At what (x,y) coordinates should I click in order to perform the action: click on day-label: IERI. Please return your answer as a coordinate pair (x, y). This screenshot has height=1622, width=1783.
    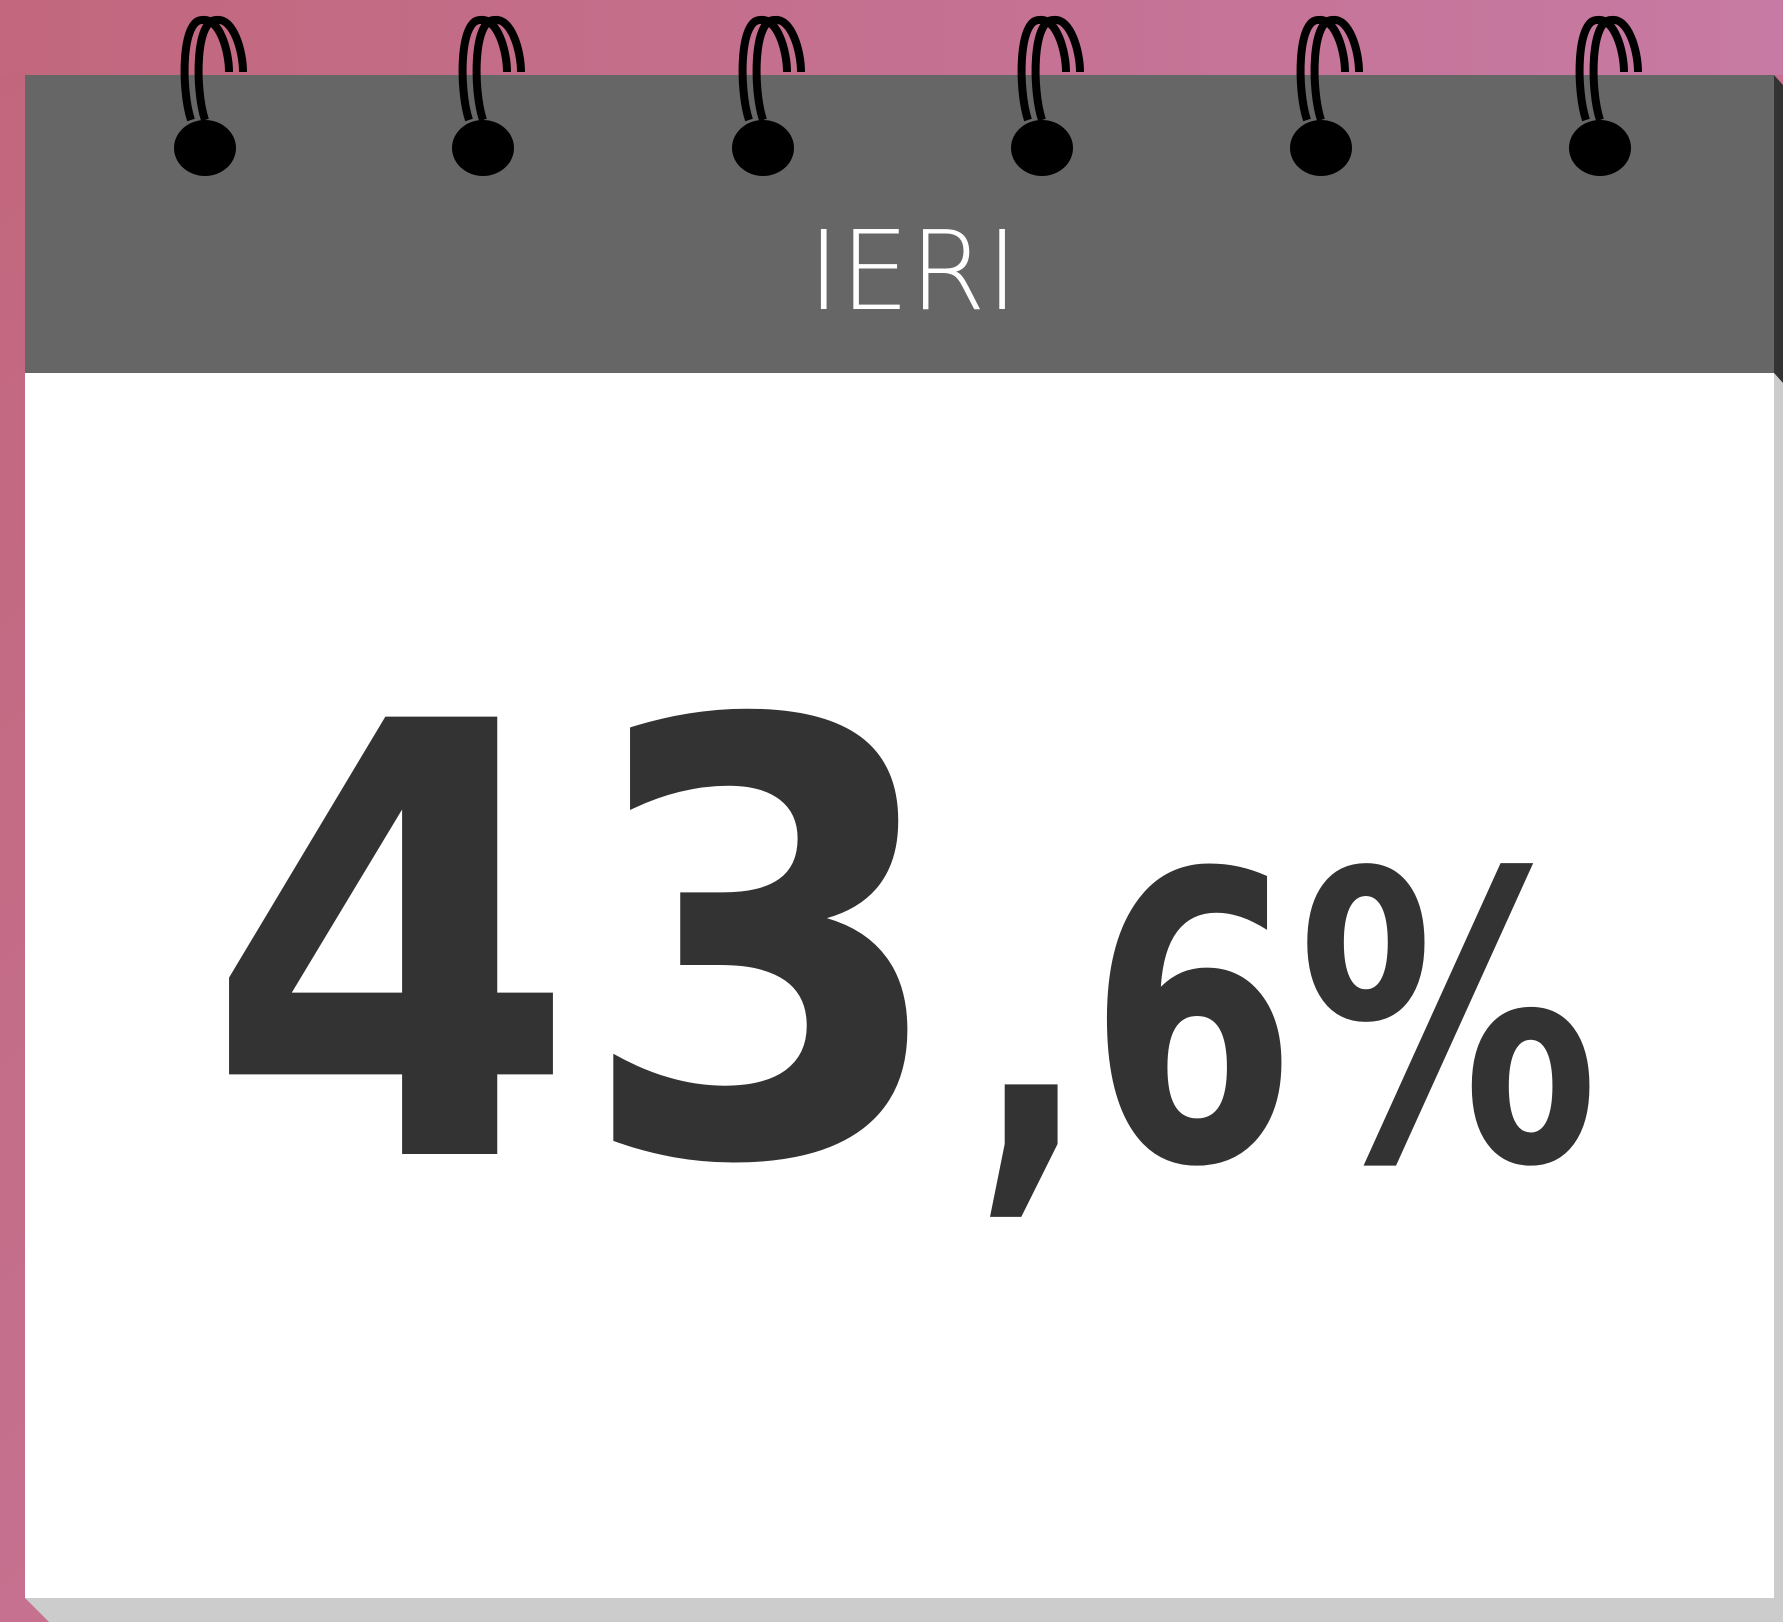
    Looking at the image, I should click on (913, 271).